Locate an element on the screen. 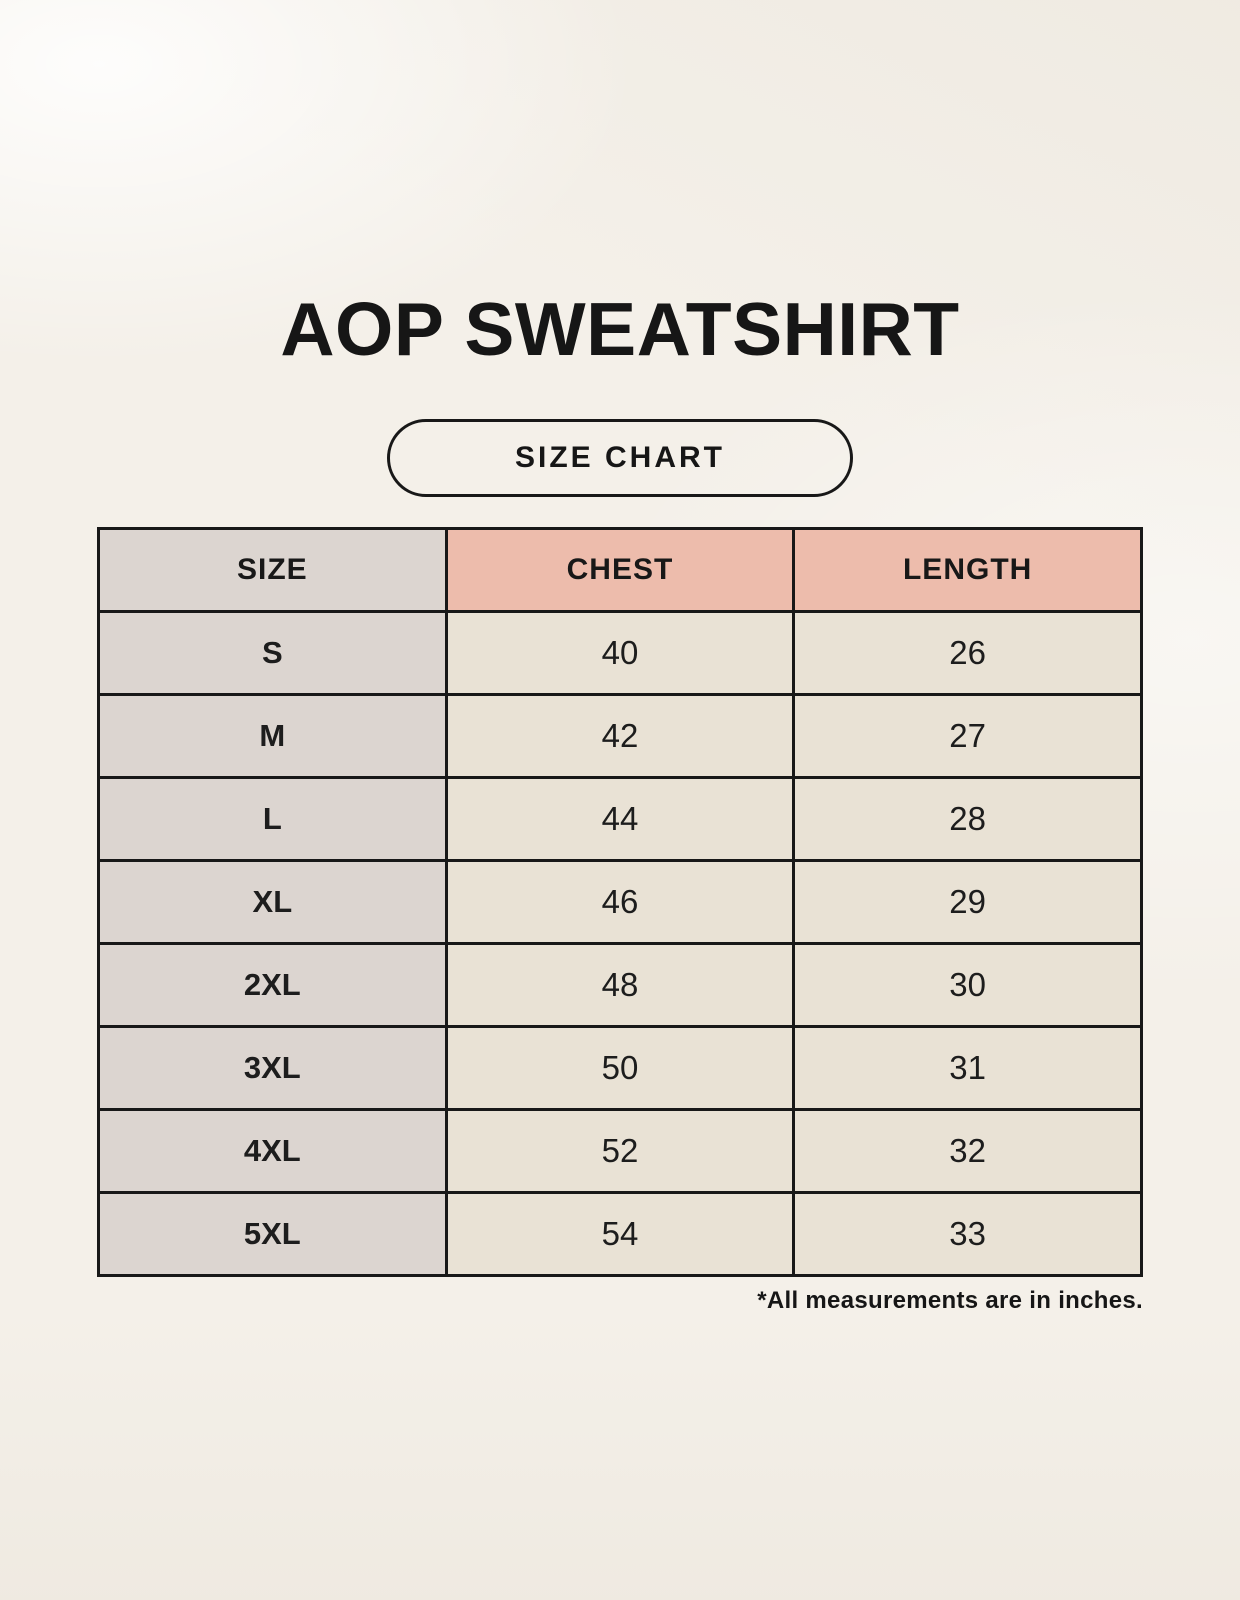 This screenshot has width=1240, height=1600. length-cell: 27 is located at coordinates (967, 736).